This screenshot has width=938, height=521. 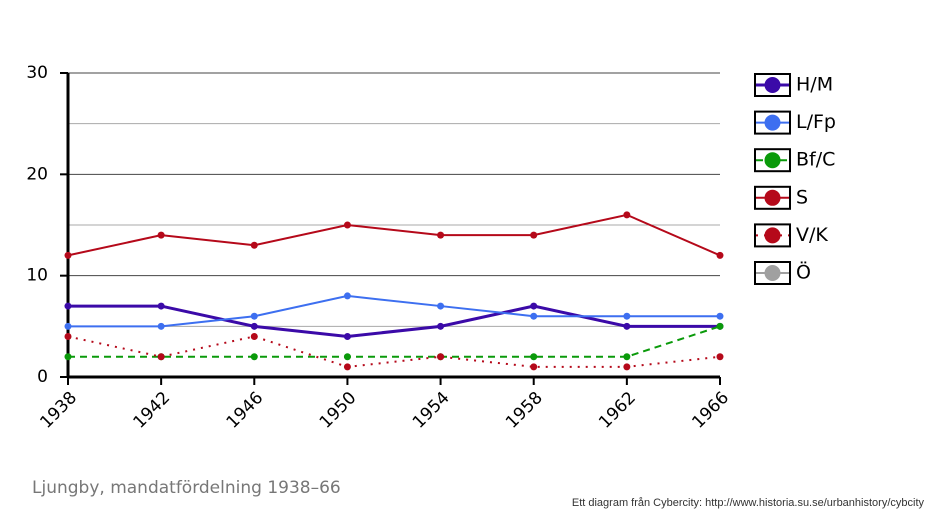 I want to click on legend-label: S, so click(x=802, y=197).